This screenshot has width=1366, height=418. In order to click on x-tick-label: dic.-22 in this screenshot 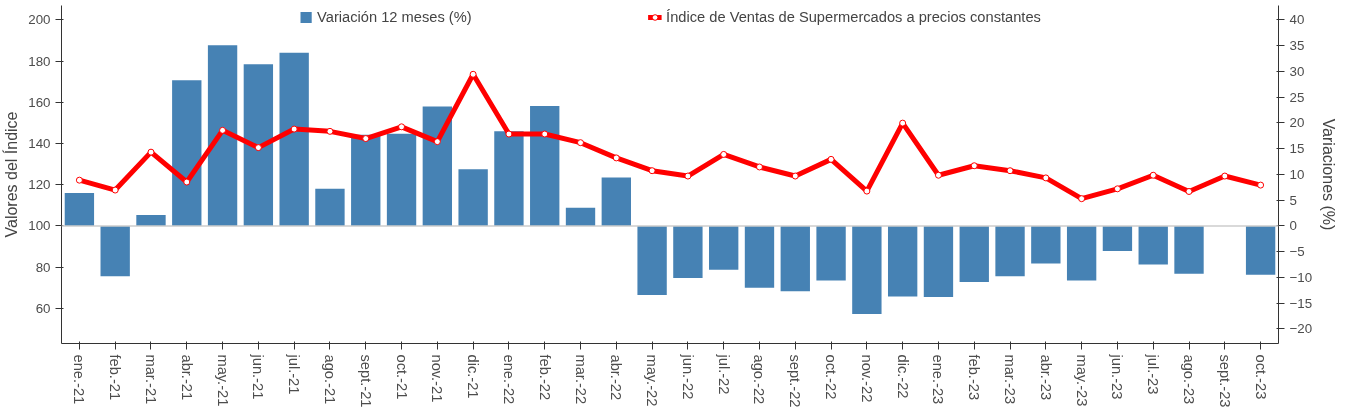, I will do `click(902, 376)`.